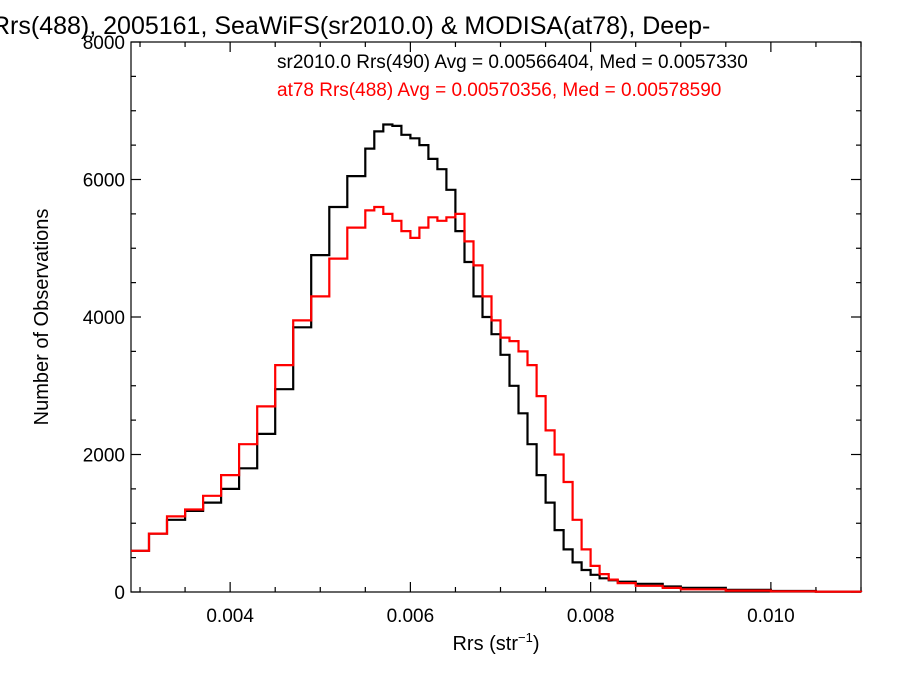 The image size is (900, 675). I want to click on x-tick-label: 0.004, so click(230, 616).